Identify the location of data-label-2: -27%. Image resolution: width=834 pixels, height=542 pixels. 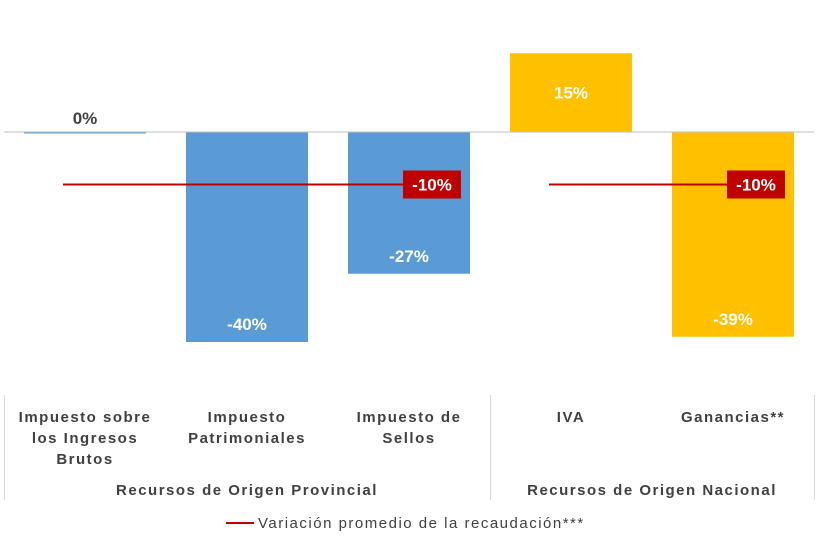
(409, 256).